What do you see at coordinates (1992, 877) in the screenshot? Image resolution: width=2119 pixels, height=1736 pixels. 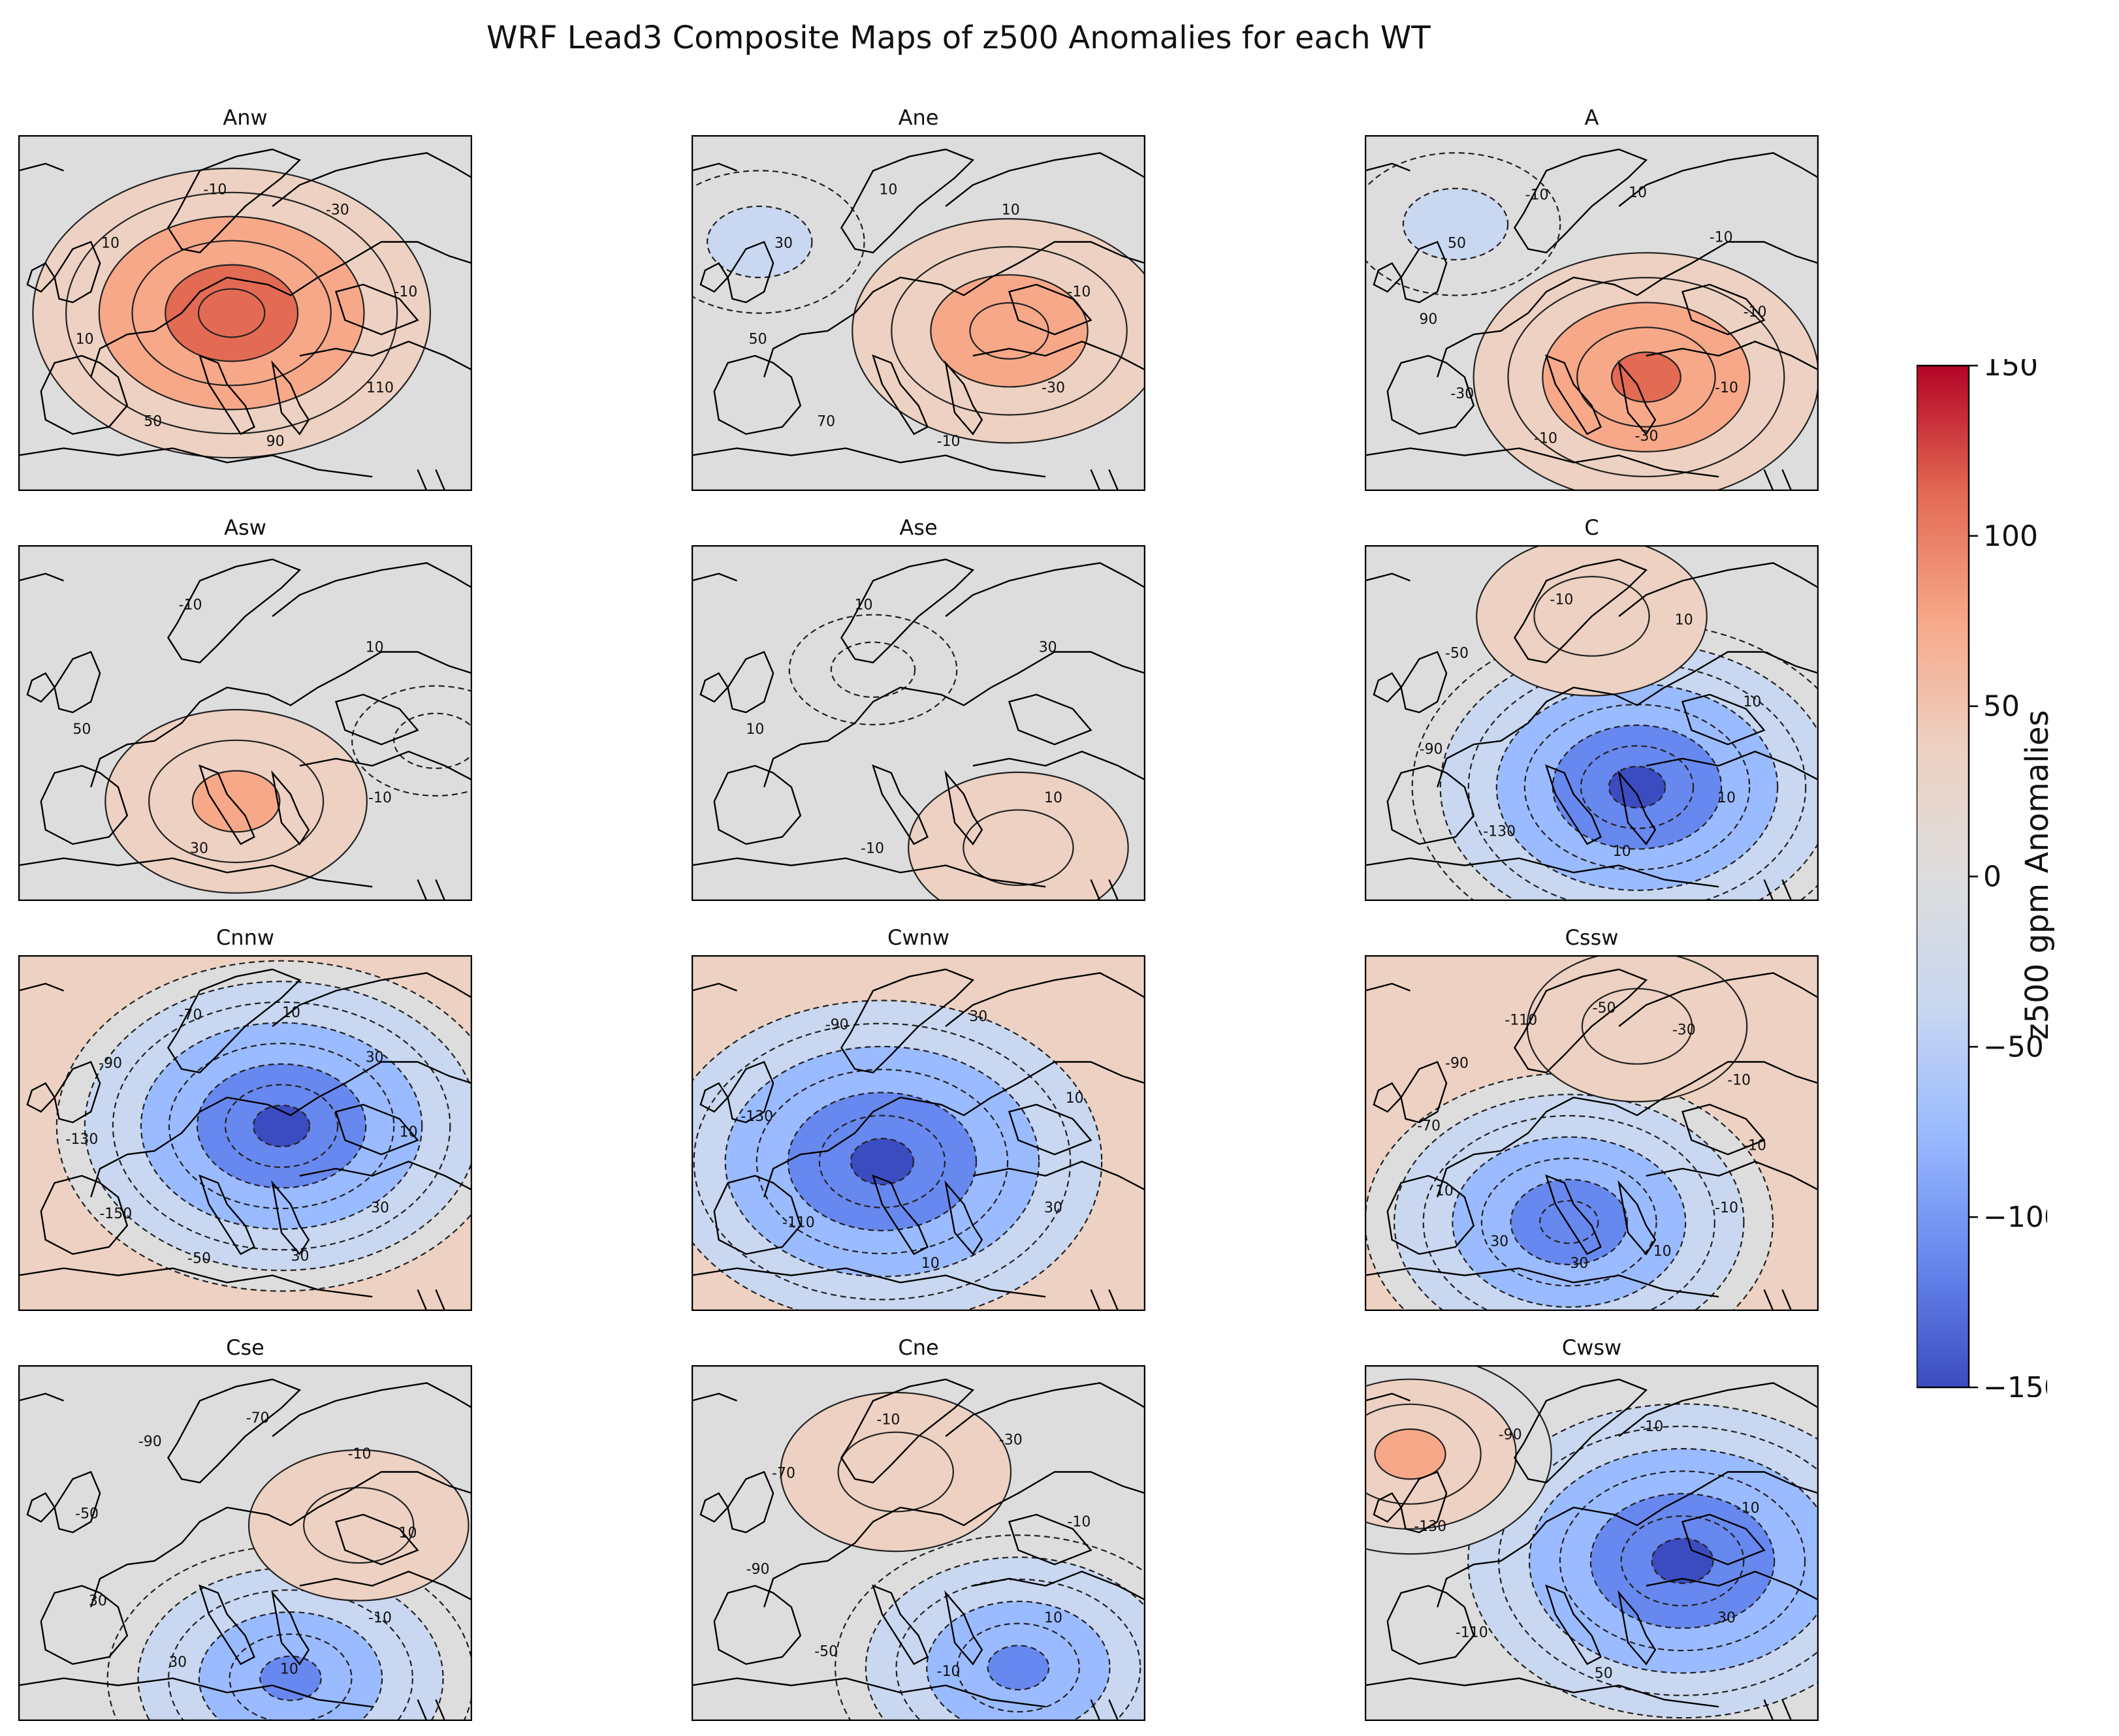 I see `colorbar-tick-label: 0` at bounding box center [1992, 877].